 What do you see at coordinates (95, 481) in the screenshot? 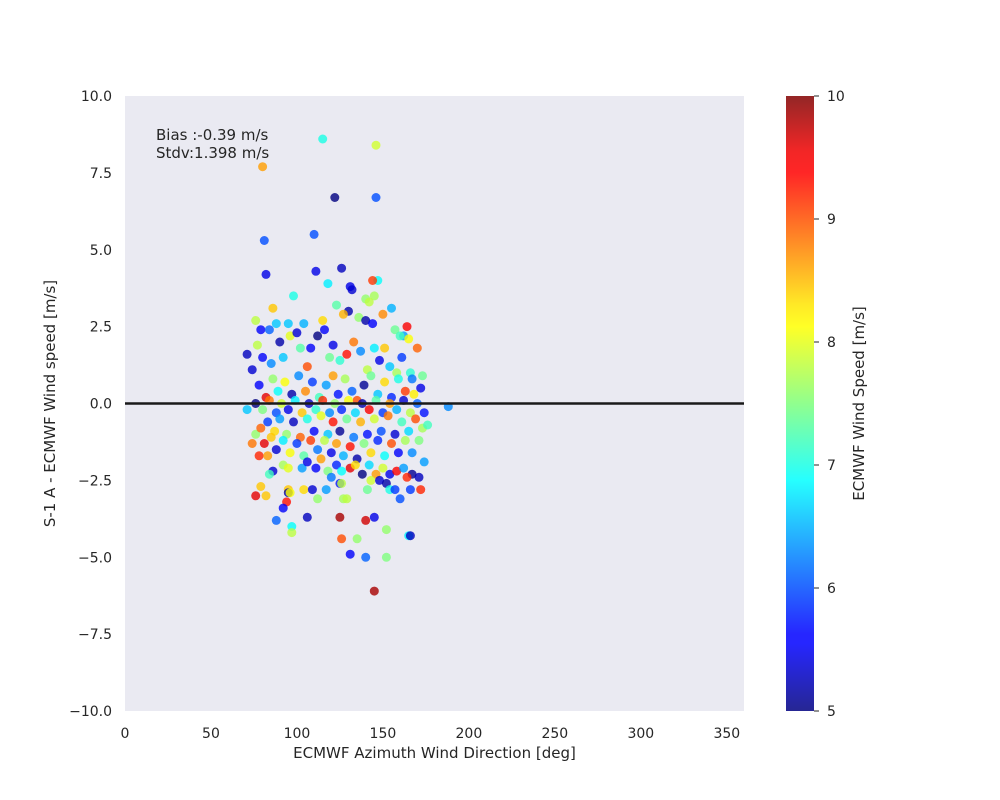
I see `y-tick-label: −2.5` at bounding box center [95, 481].